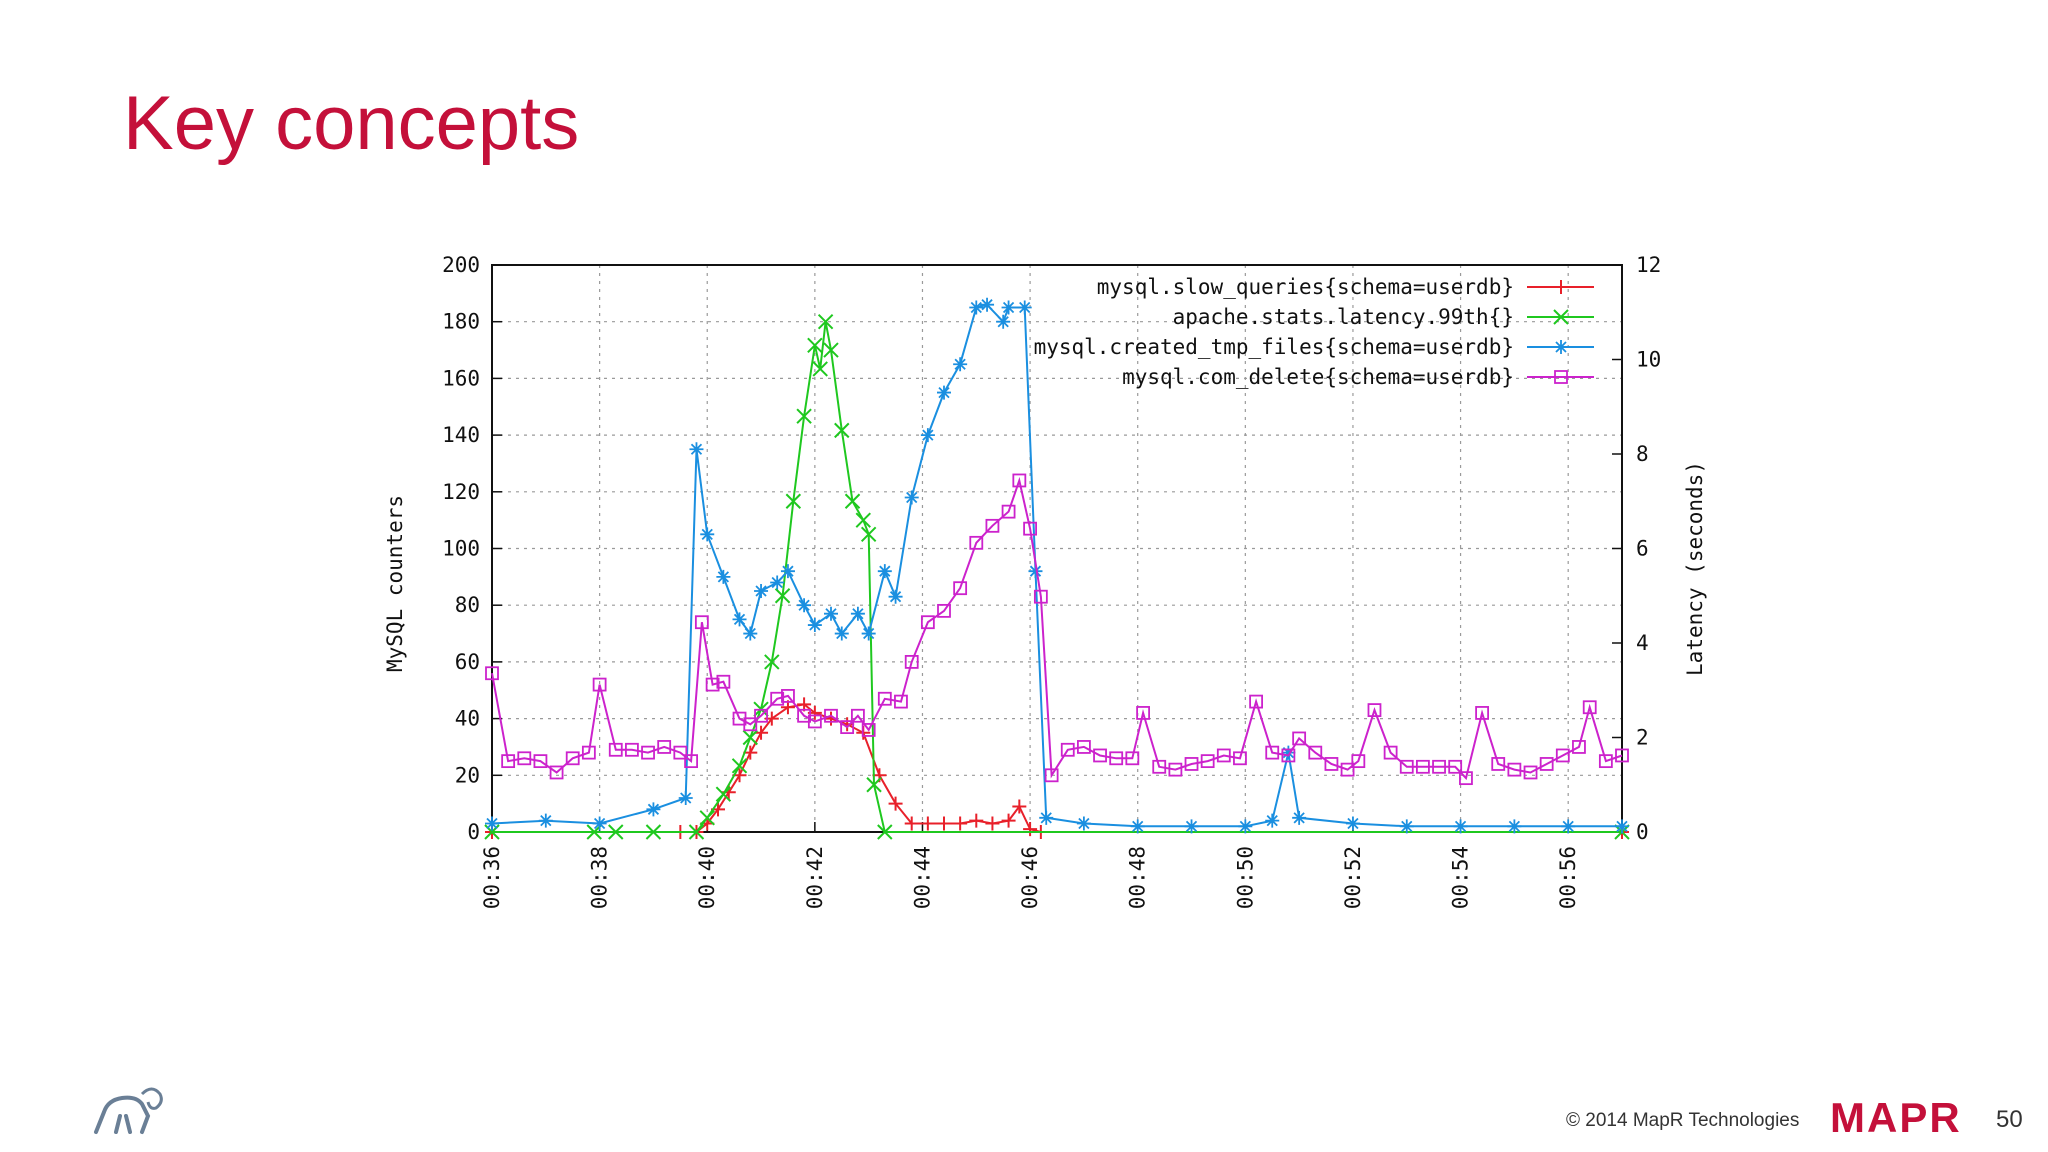 The height and width of the screenshot is (1152, 2048). Describe the element at coordinates (351, 123) in the screenshot. I see `slide-title: Key concepts` at that location.